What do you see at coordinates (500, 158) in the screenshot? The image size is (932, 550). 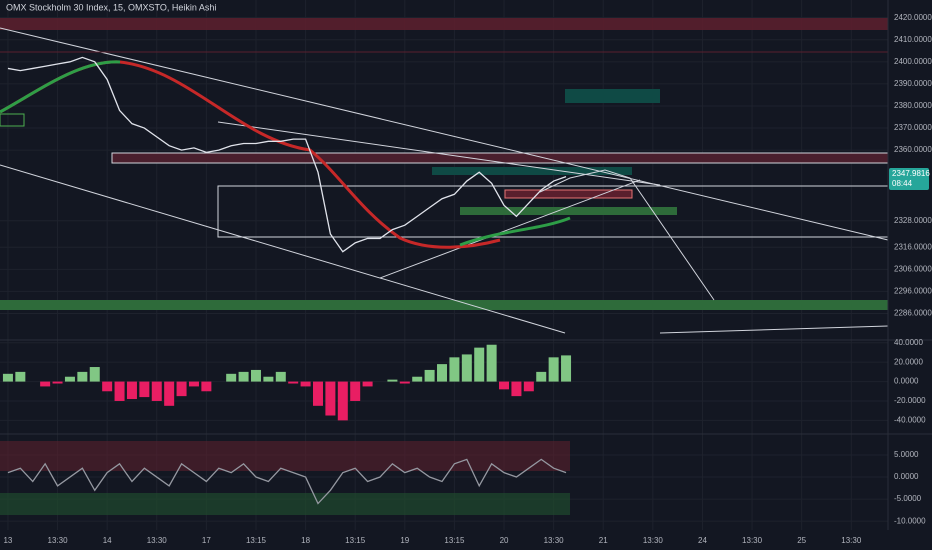 I see `resistance-box` at bounding box center [500, 158].